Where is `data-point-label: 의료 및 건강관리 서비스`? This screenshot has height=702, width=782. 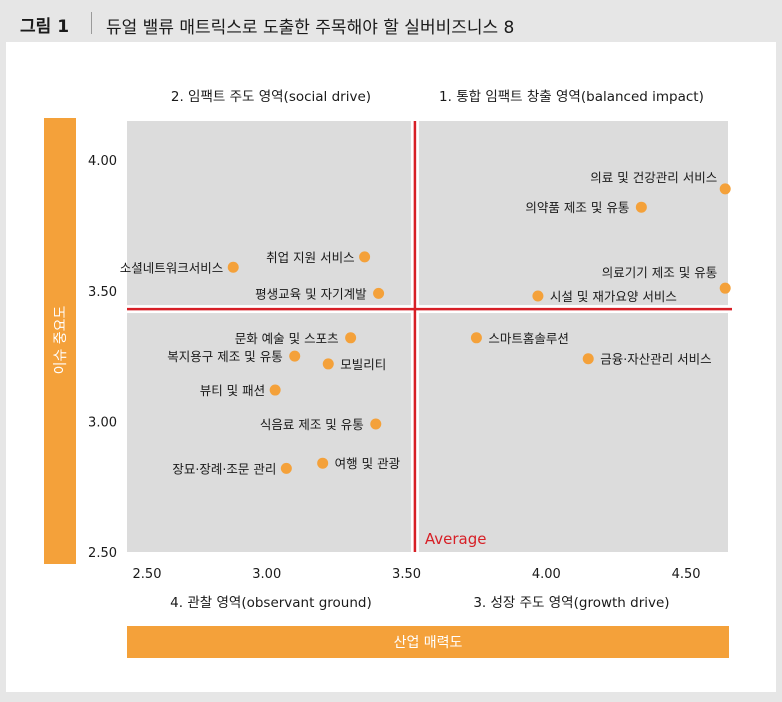 data-point-label: 의료 및 건강관리 서비스 is located at coordinates (653, 177).